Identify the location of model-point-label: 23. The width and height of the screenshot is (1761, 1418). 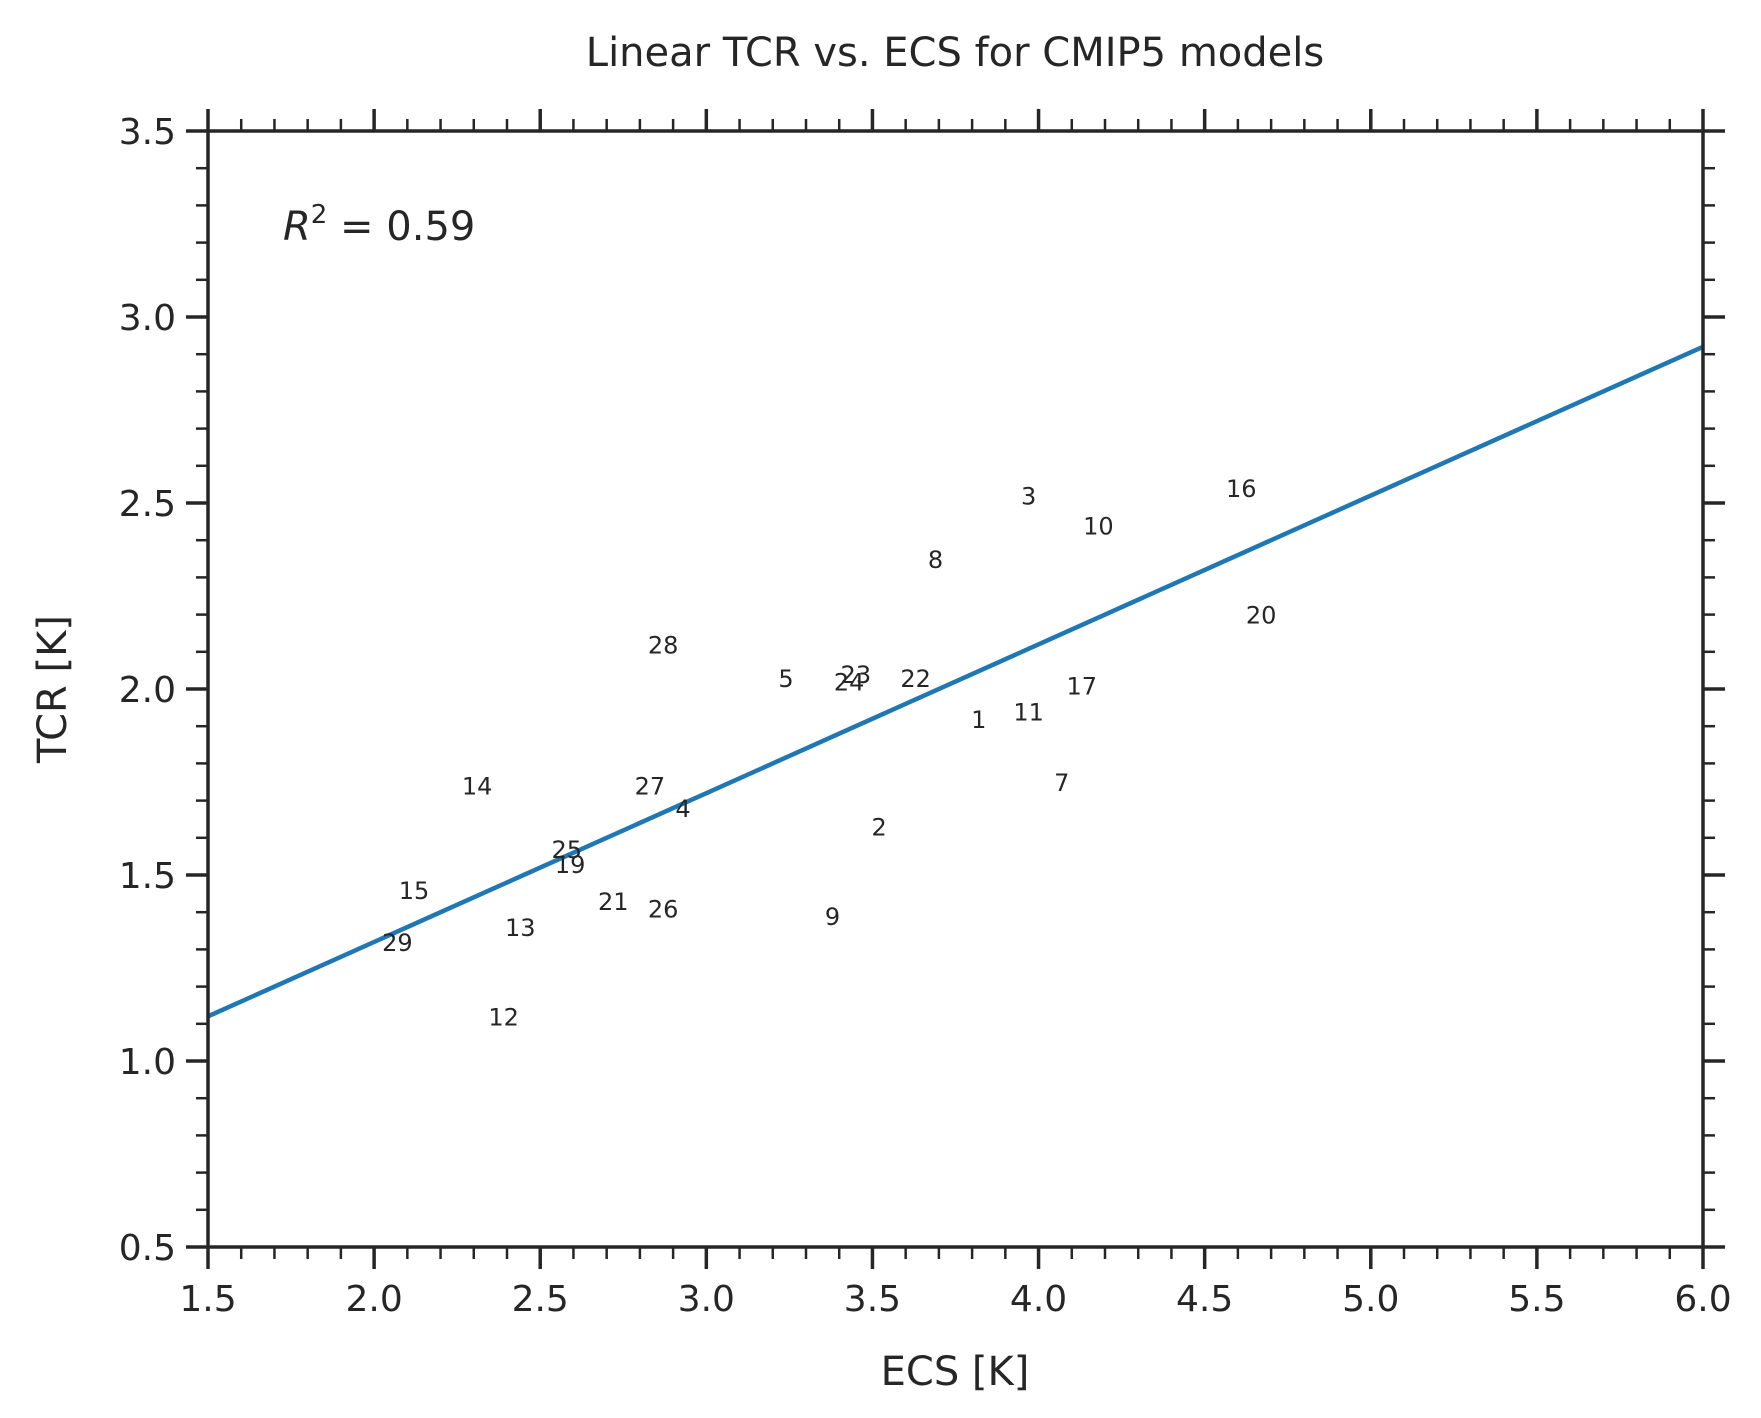
(856, 675).